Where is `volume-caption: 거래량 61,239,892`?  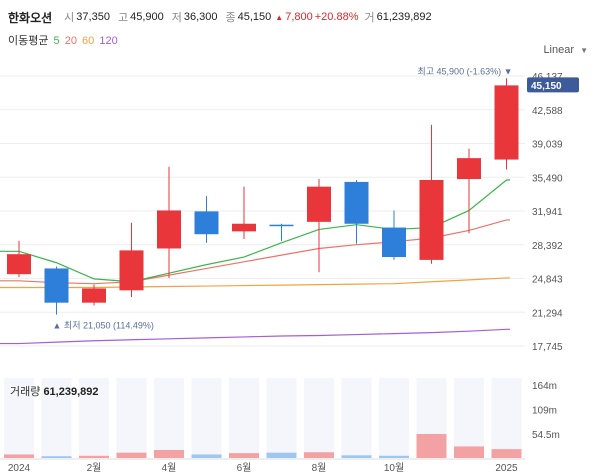 volume-caption: 거래량 61,239,892 is located at coordinates (54, 391).